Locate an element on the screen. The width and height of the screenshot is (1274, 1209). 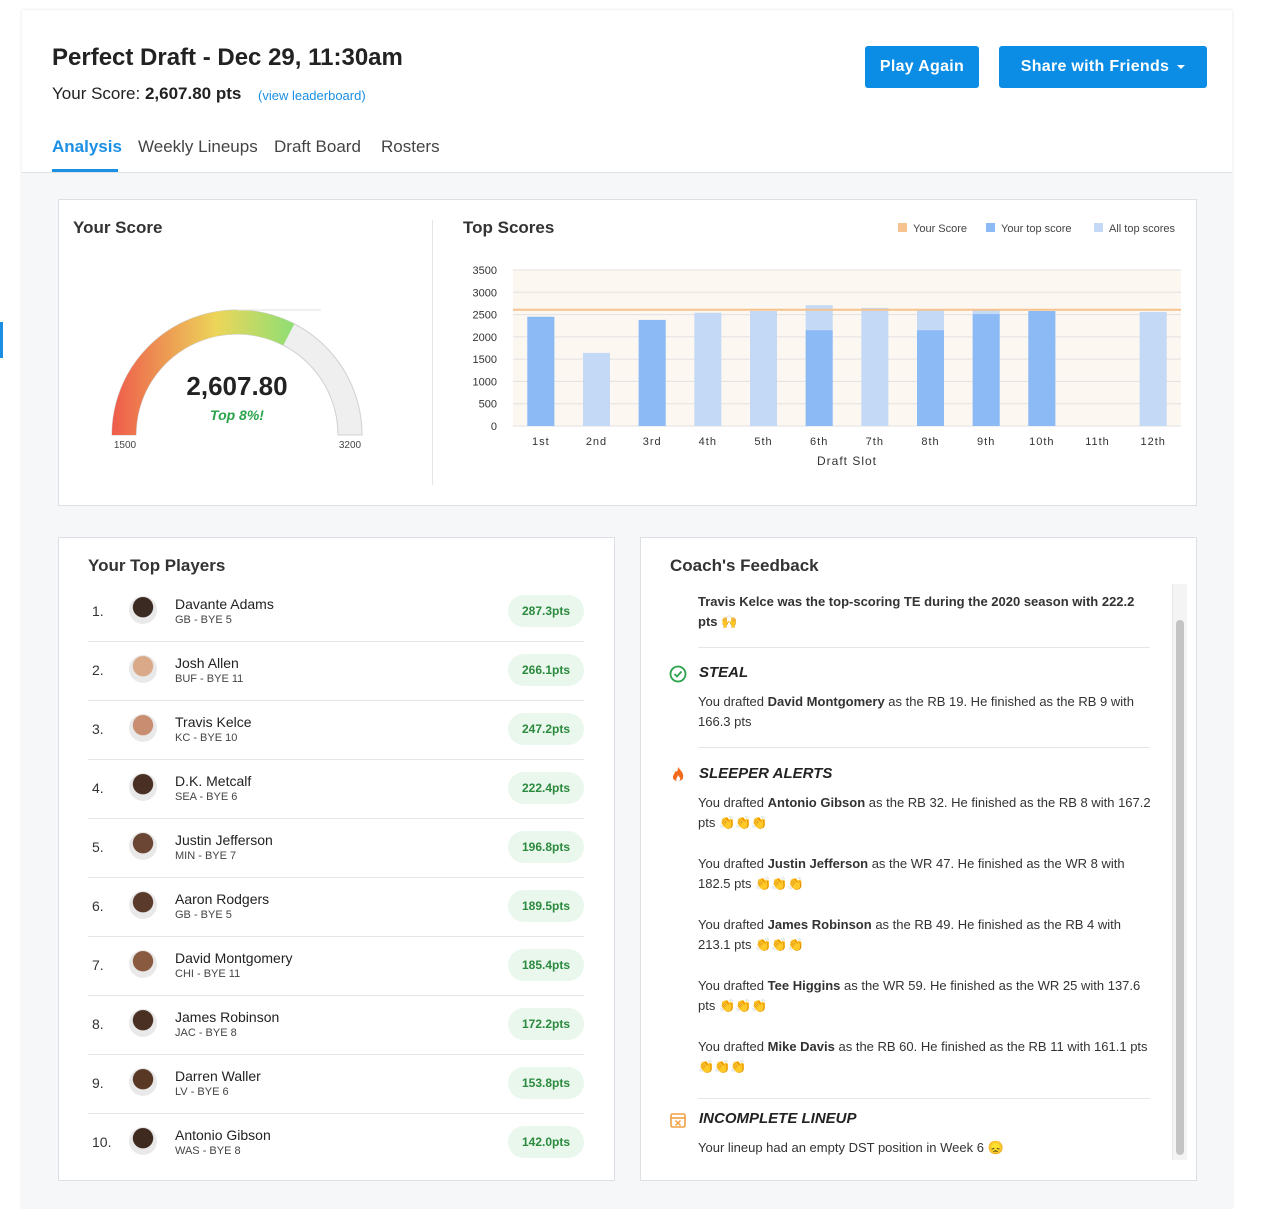
y-tick-label: 500 is located at coordinates (488, 405).